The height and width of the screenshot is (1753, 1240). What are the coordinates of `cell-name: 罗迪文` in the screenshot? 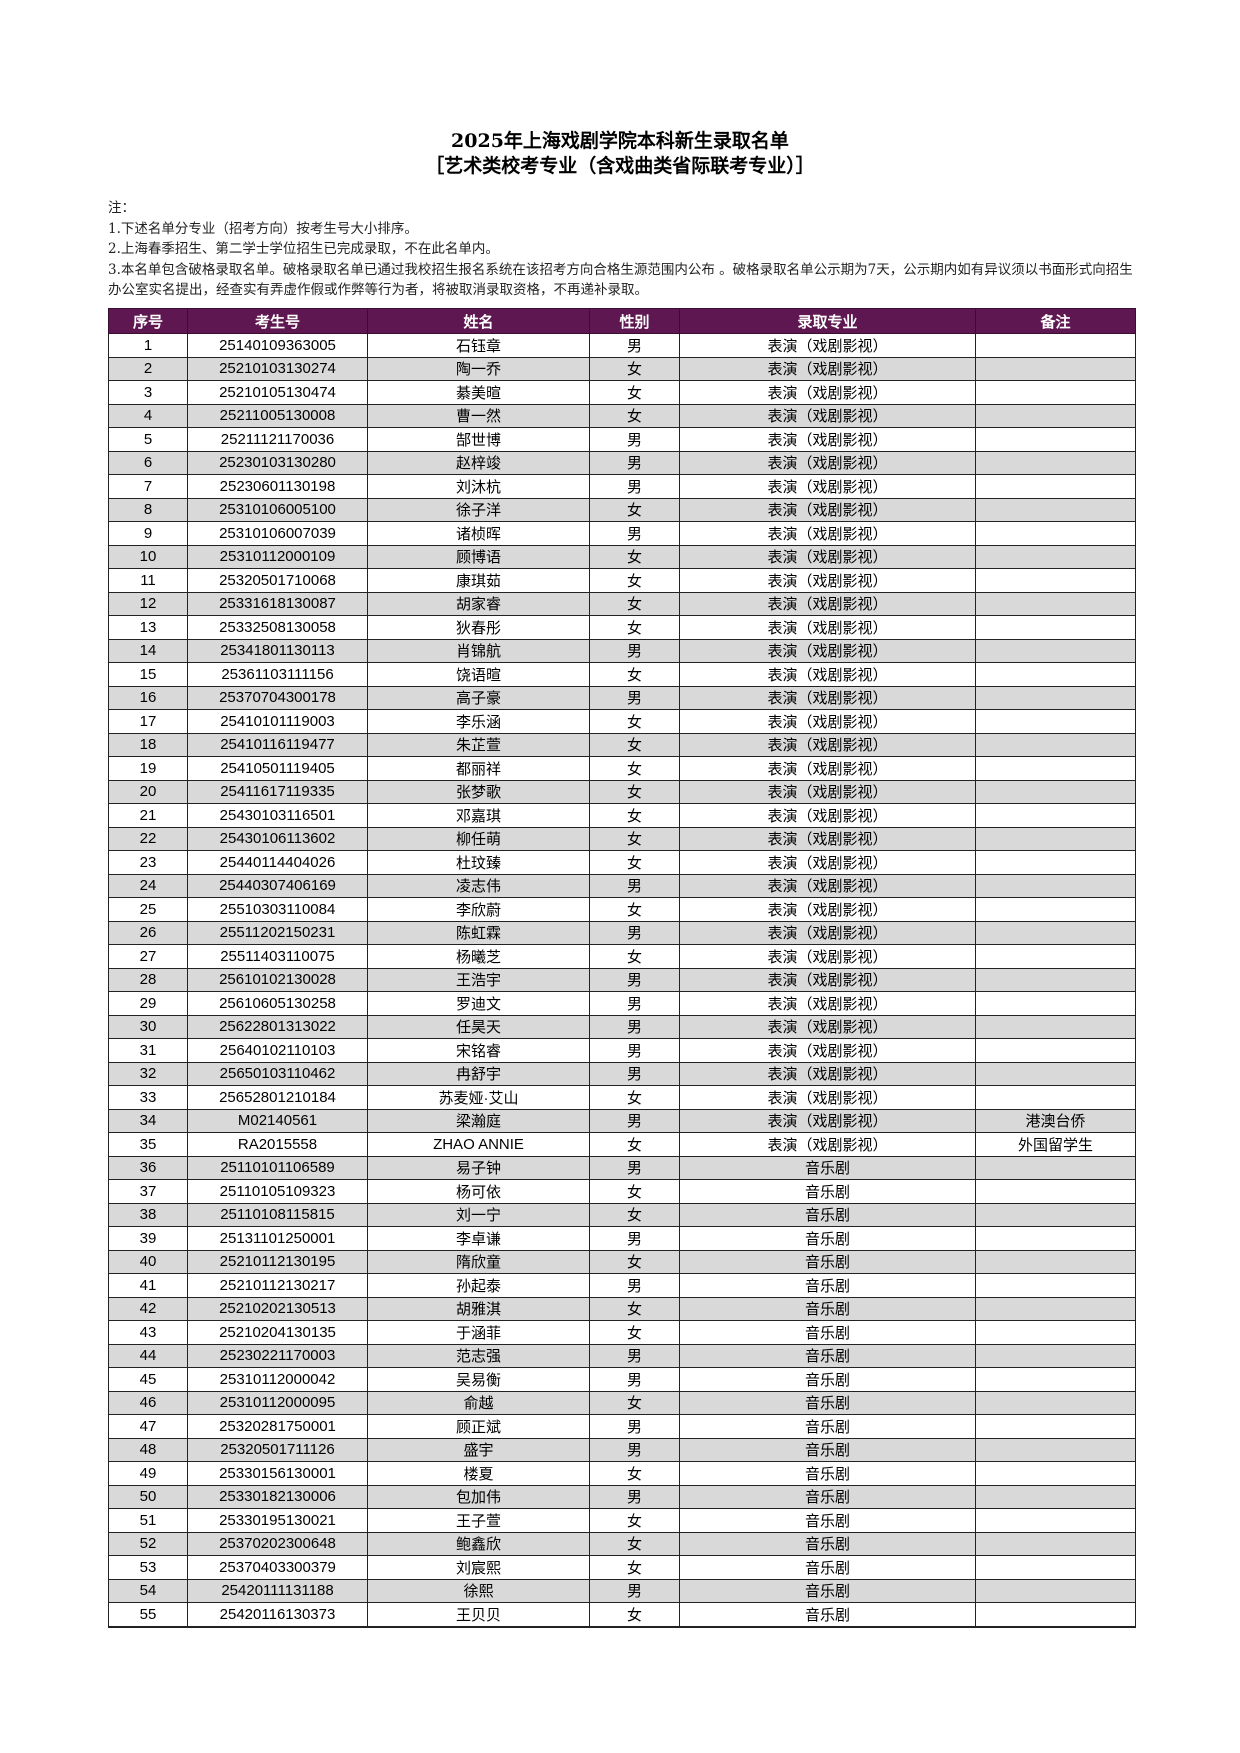 It's located at (478, 1003).